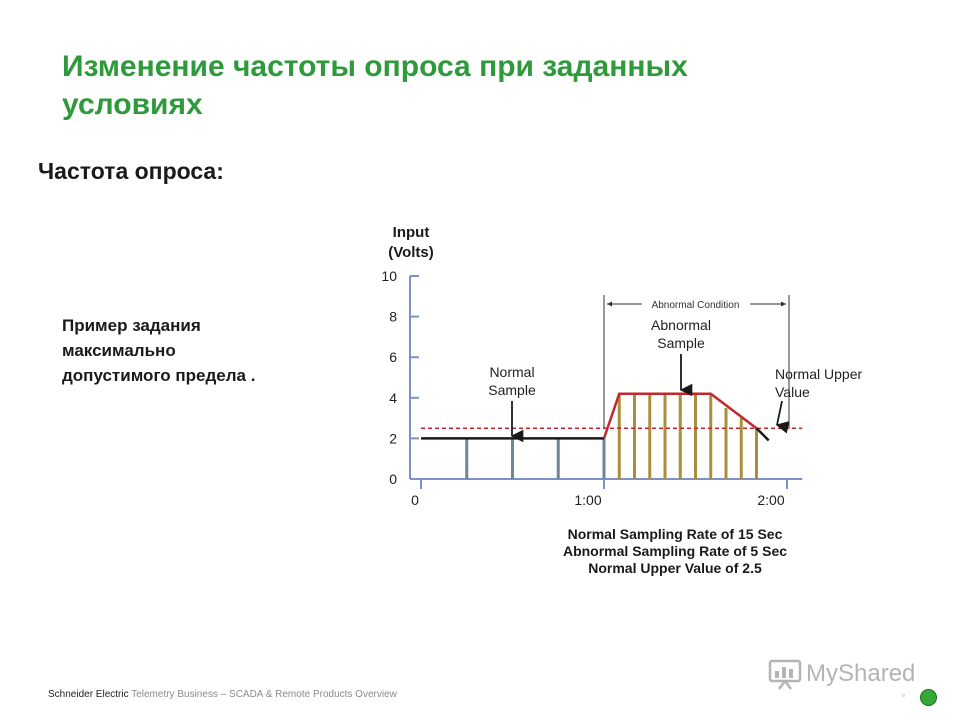  Describe the element at coordinates (903, 694) in the screenshot. I see `page-number: ·₂` at that location.